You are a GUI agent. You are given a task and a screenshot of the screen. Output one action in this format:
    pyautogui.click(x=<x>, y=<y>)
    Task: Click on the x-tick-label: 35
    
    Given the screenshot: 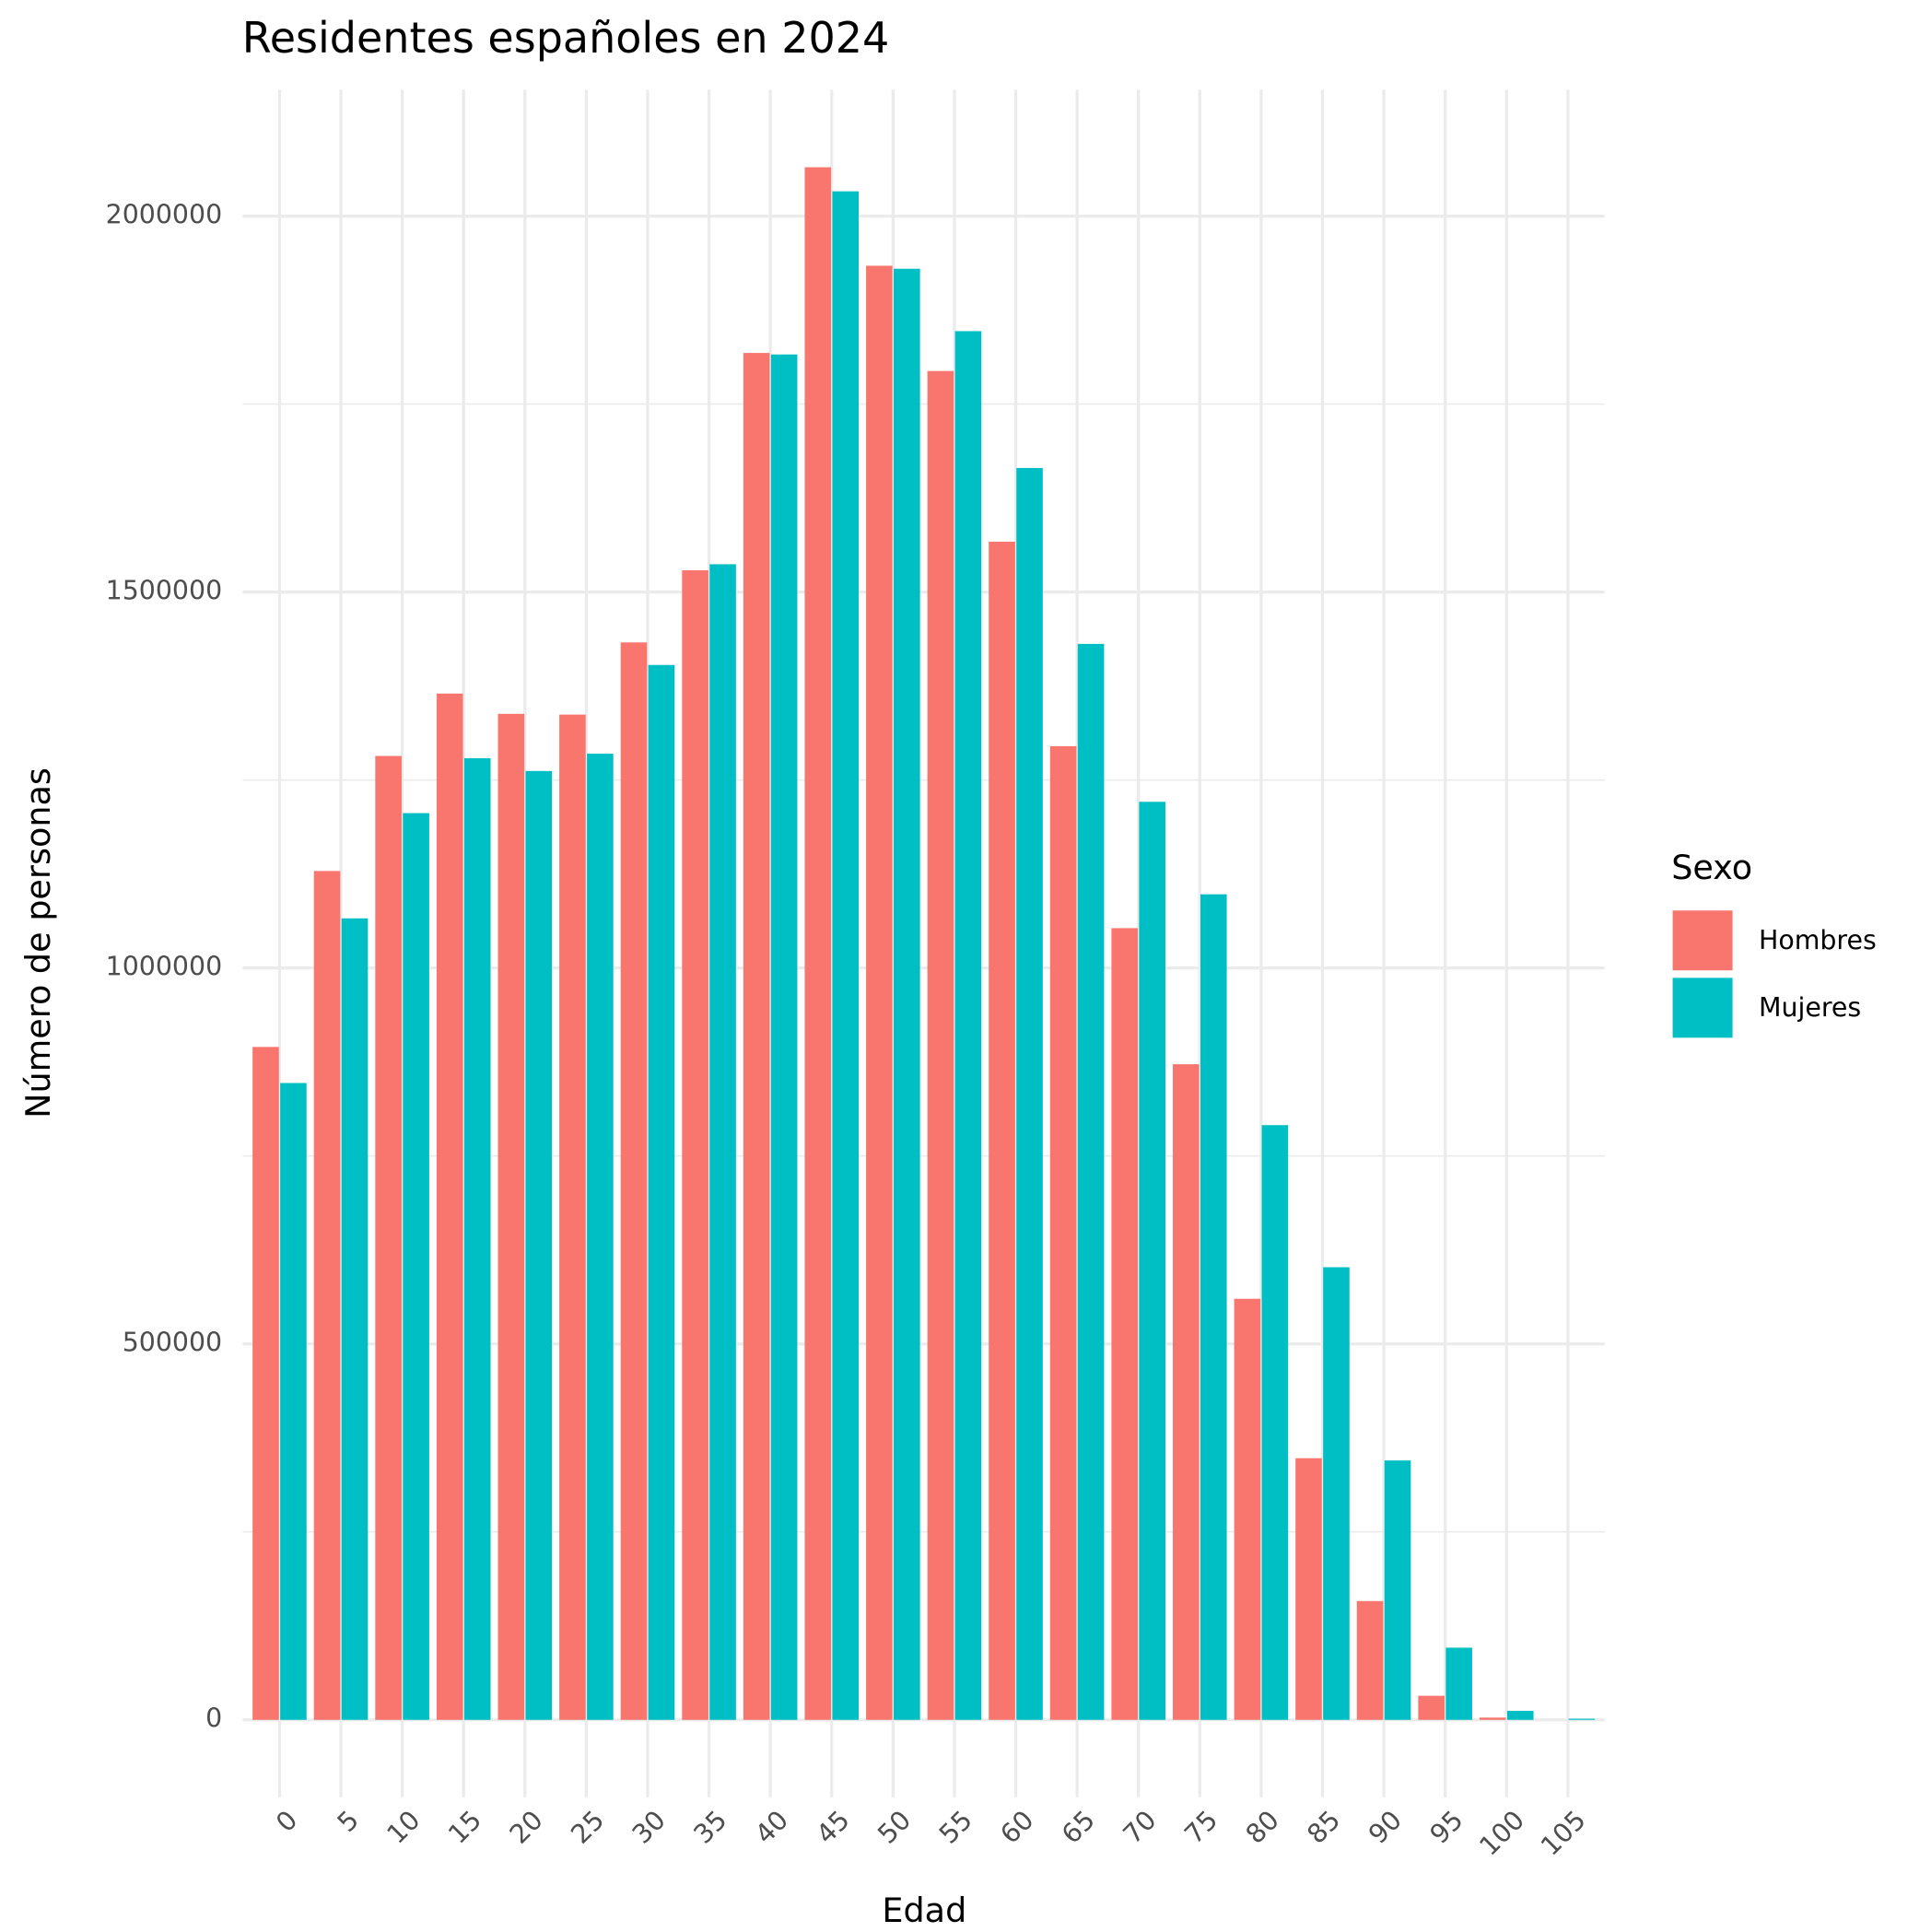 What is the action you would take?
    pyautogui.click(x=710, y=1827)
    